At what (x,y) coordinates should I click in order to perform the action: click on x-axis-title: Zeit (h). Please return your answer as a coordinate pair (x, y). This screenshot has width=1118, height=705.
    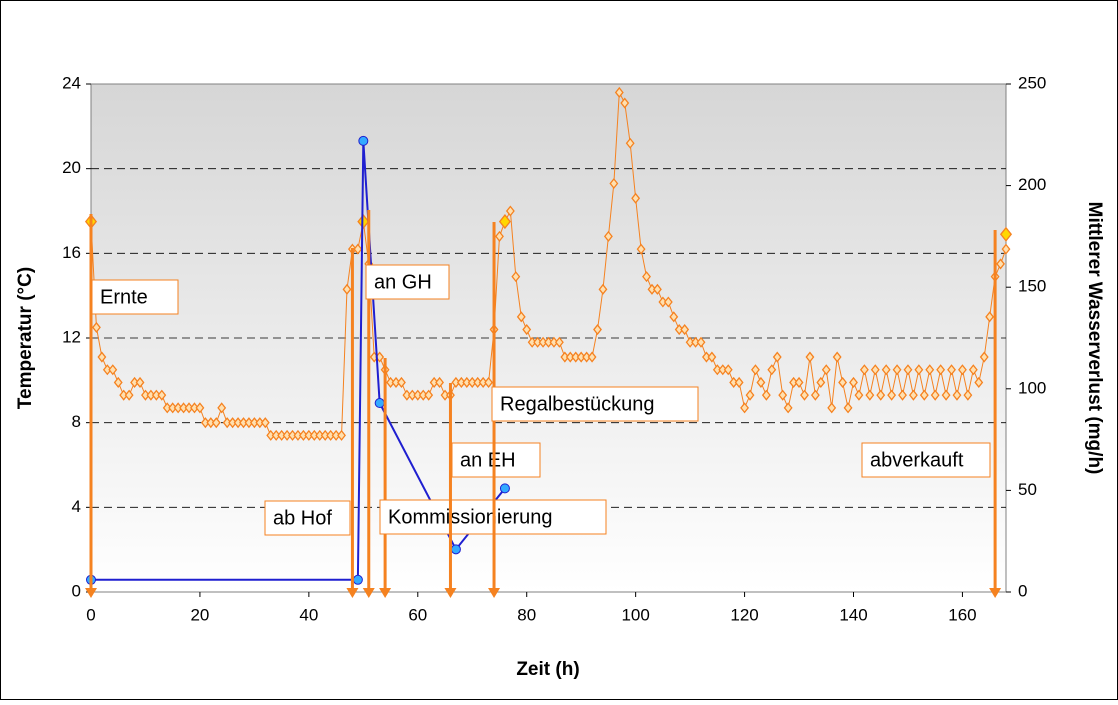
    Looking at the image, I should click on (547, 669).